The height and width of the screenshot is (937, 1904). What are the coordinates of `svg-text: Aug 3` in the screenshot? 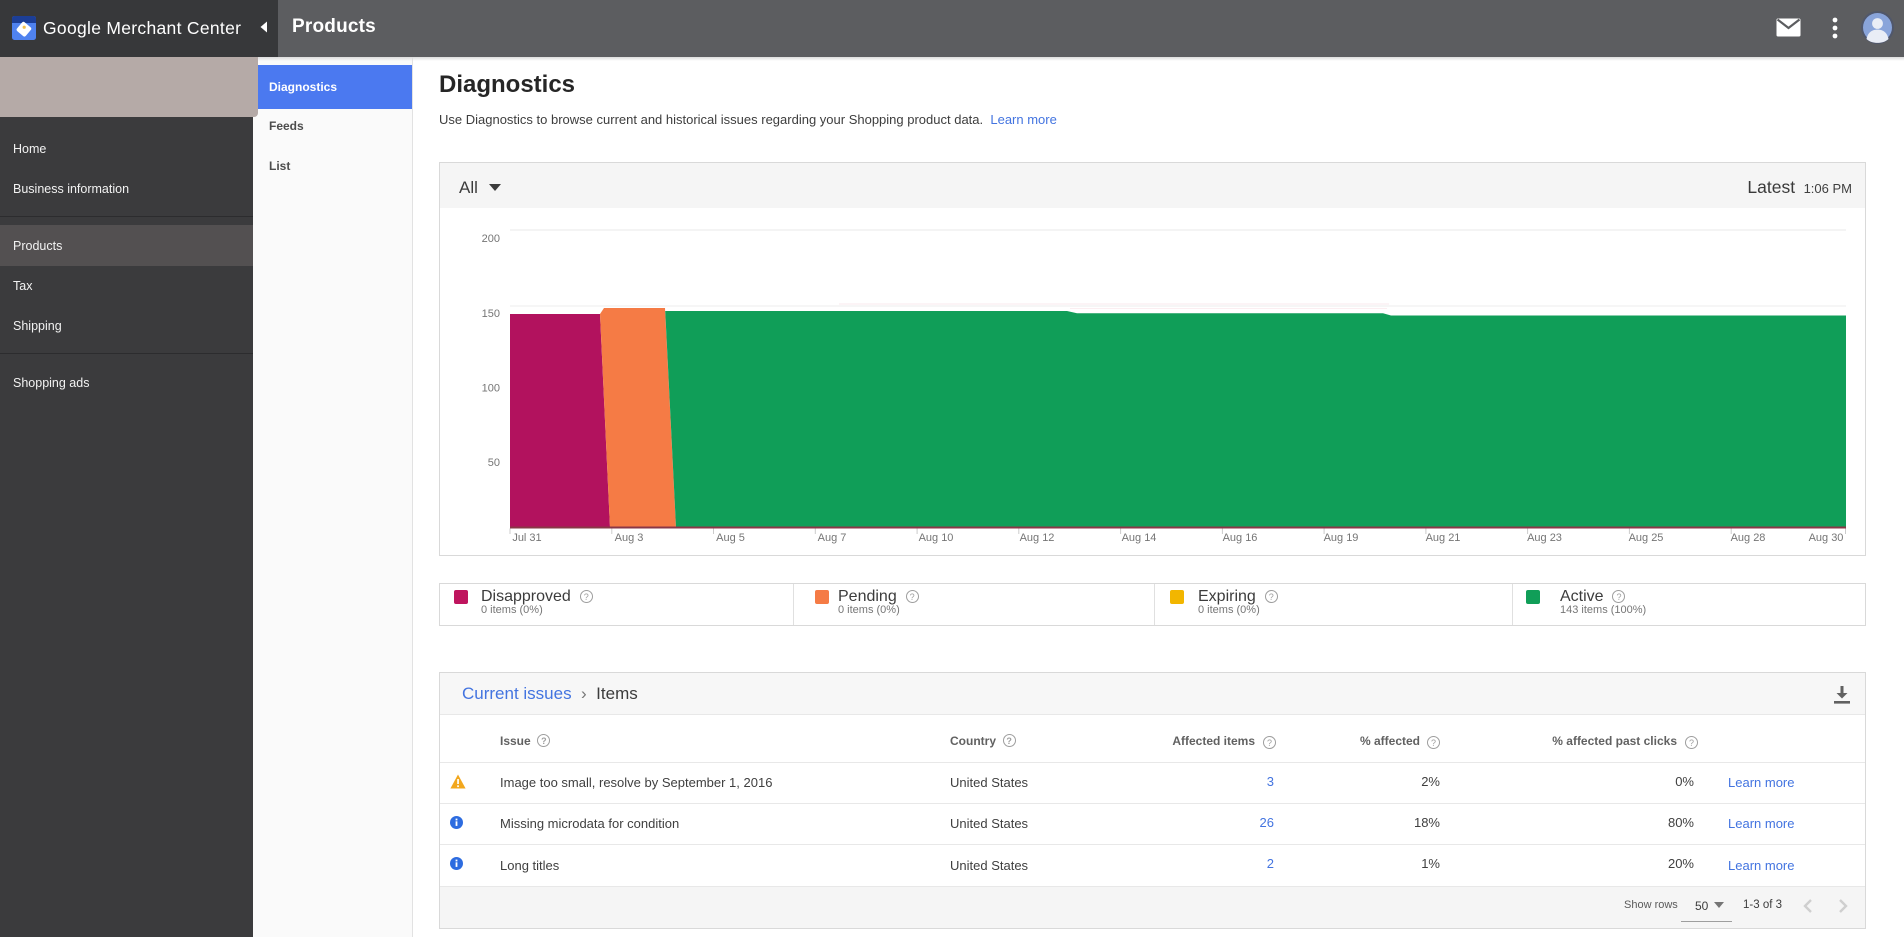 It's located at (629, 538).